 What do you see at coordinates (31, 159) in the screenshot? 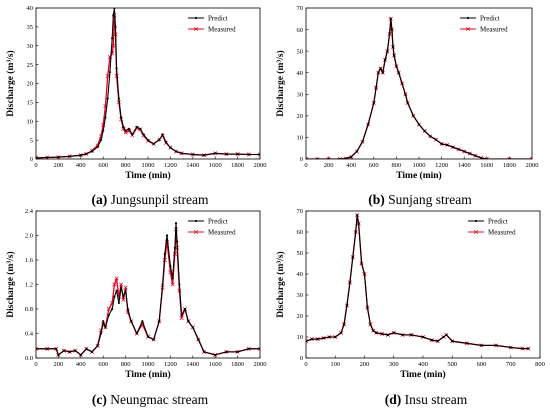
I see `y-tick-label: 0` at bounding box center [31, 159].